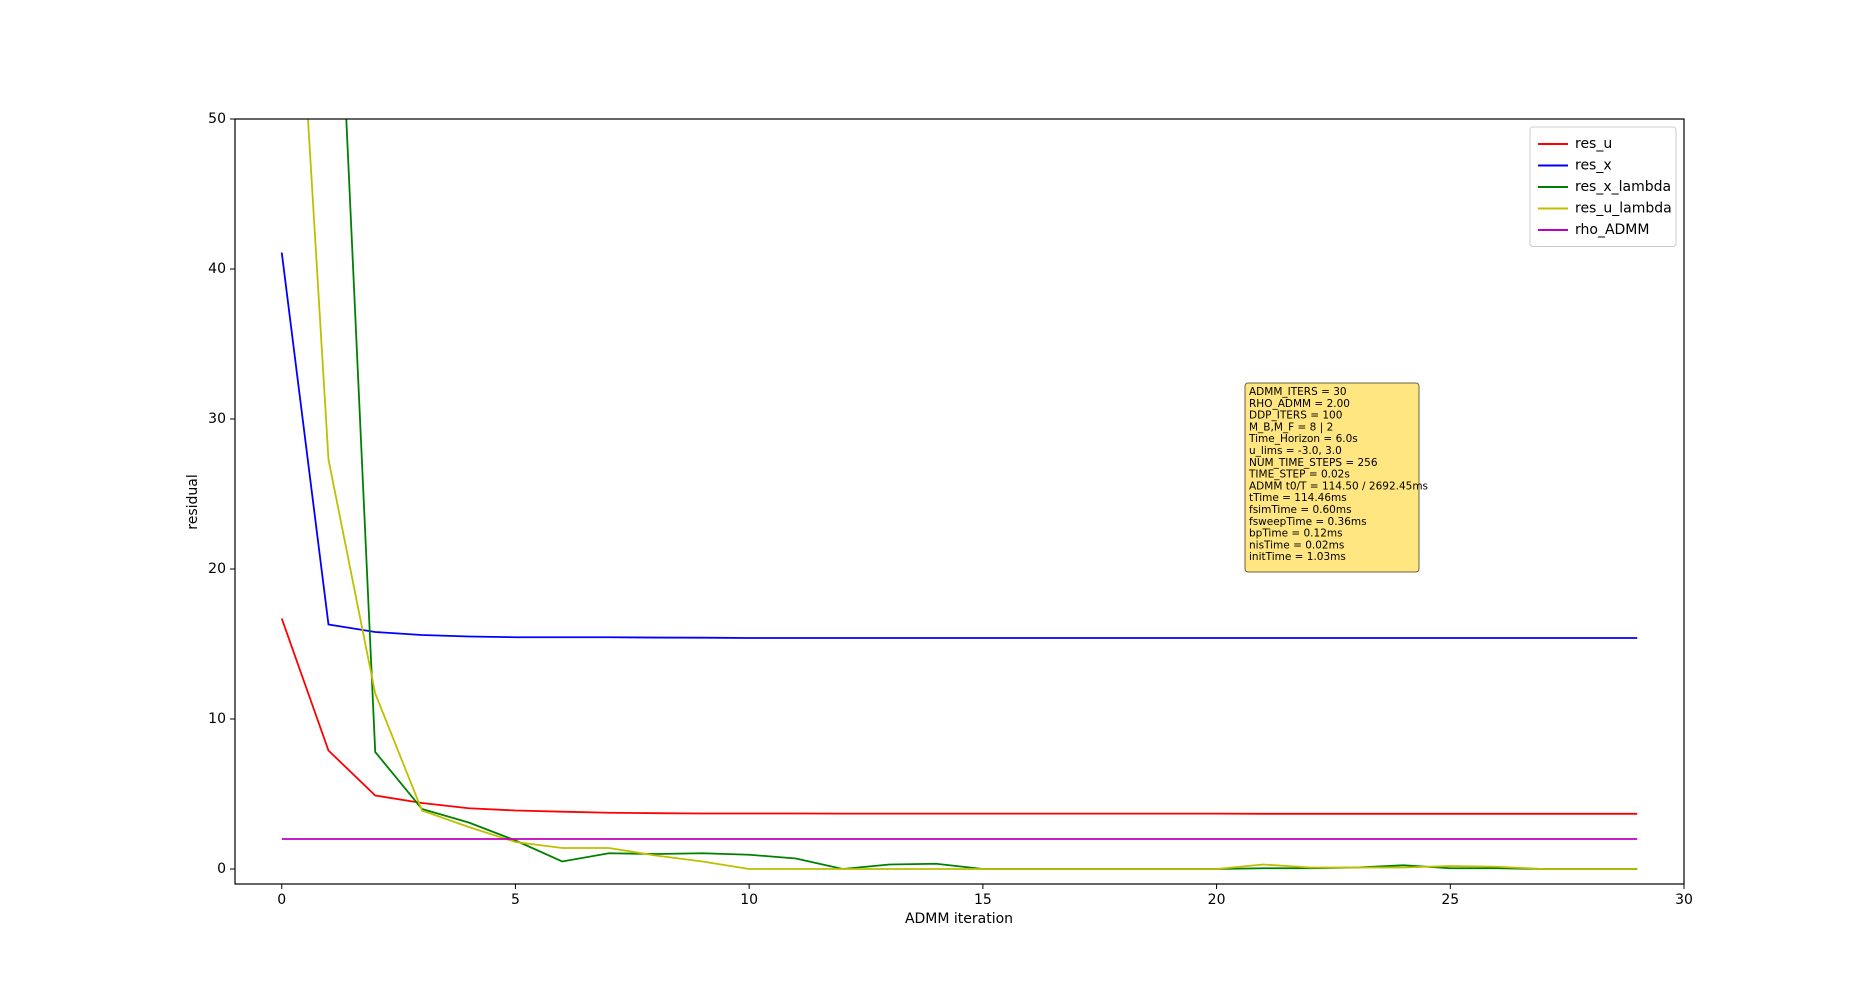 This screenshot has width=1853, height=983. I want to click on annotation-line: tTime = 114.46ms, so click(1298, 498).